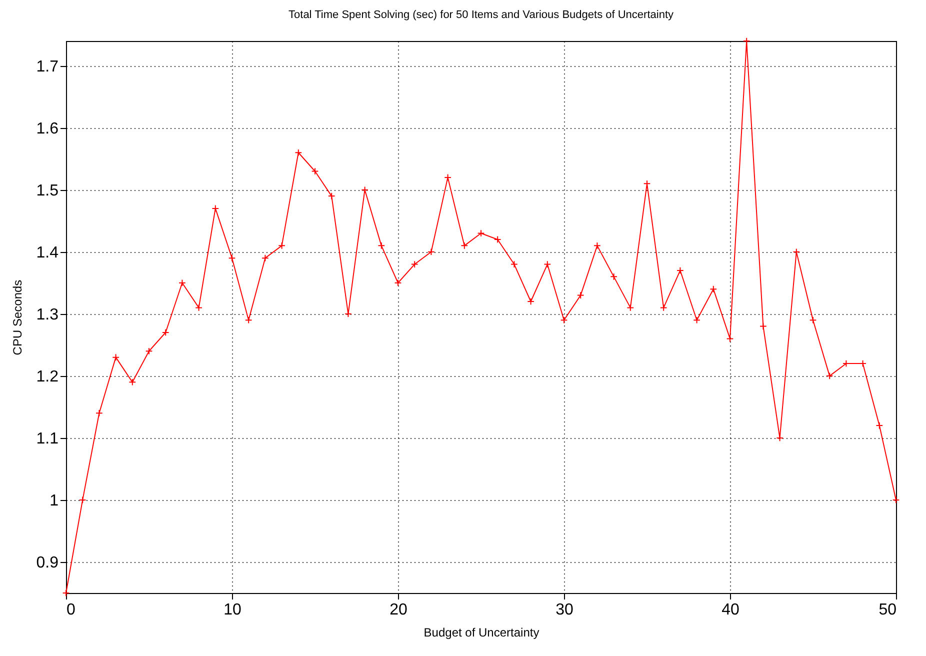  What do you see at coordinates (481, 14) in the screenshot?
I see `chart-title: Total Time Spent Solving (sec) for 50 Items and Various Budgets of Uncertainty` at bounding box center [481, 14].